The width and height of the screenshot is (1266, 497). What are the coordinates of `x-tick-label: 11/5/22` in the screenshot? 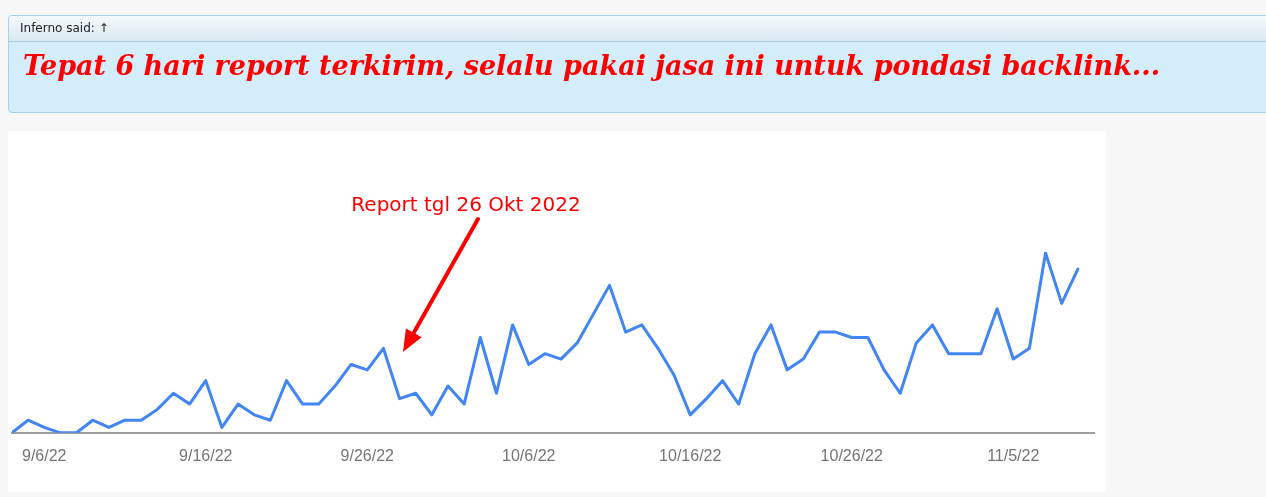 It's located at (1013, 455).